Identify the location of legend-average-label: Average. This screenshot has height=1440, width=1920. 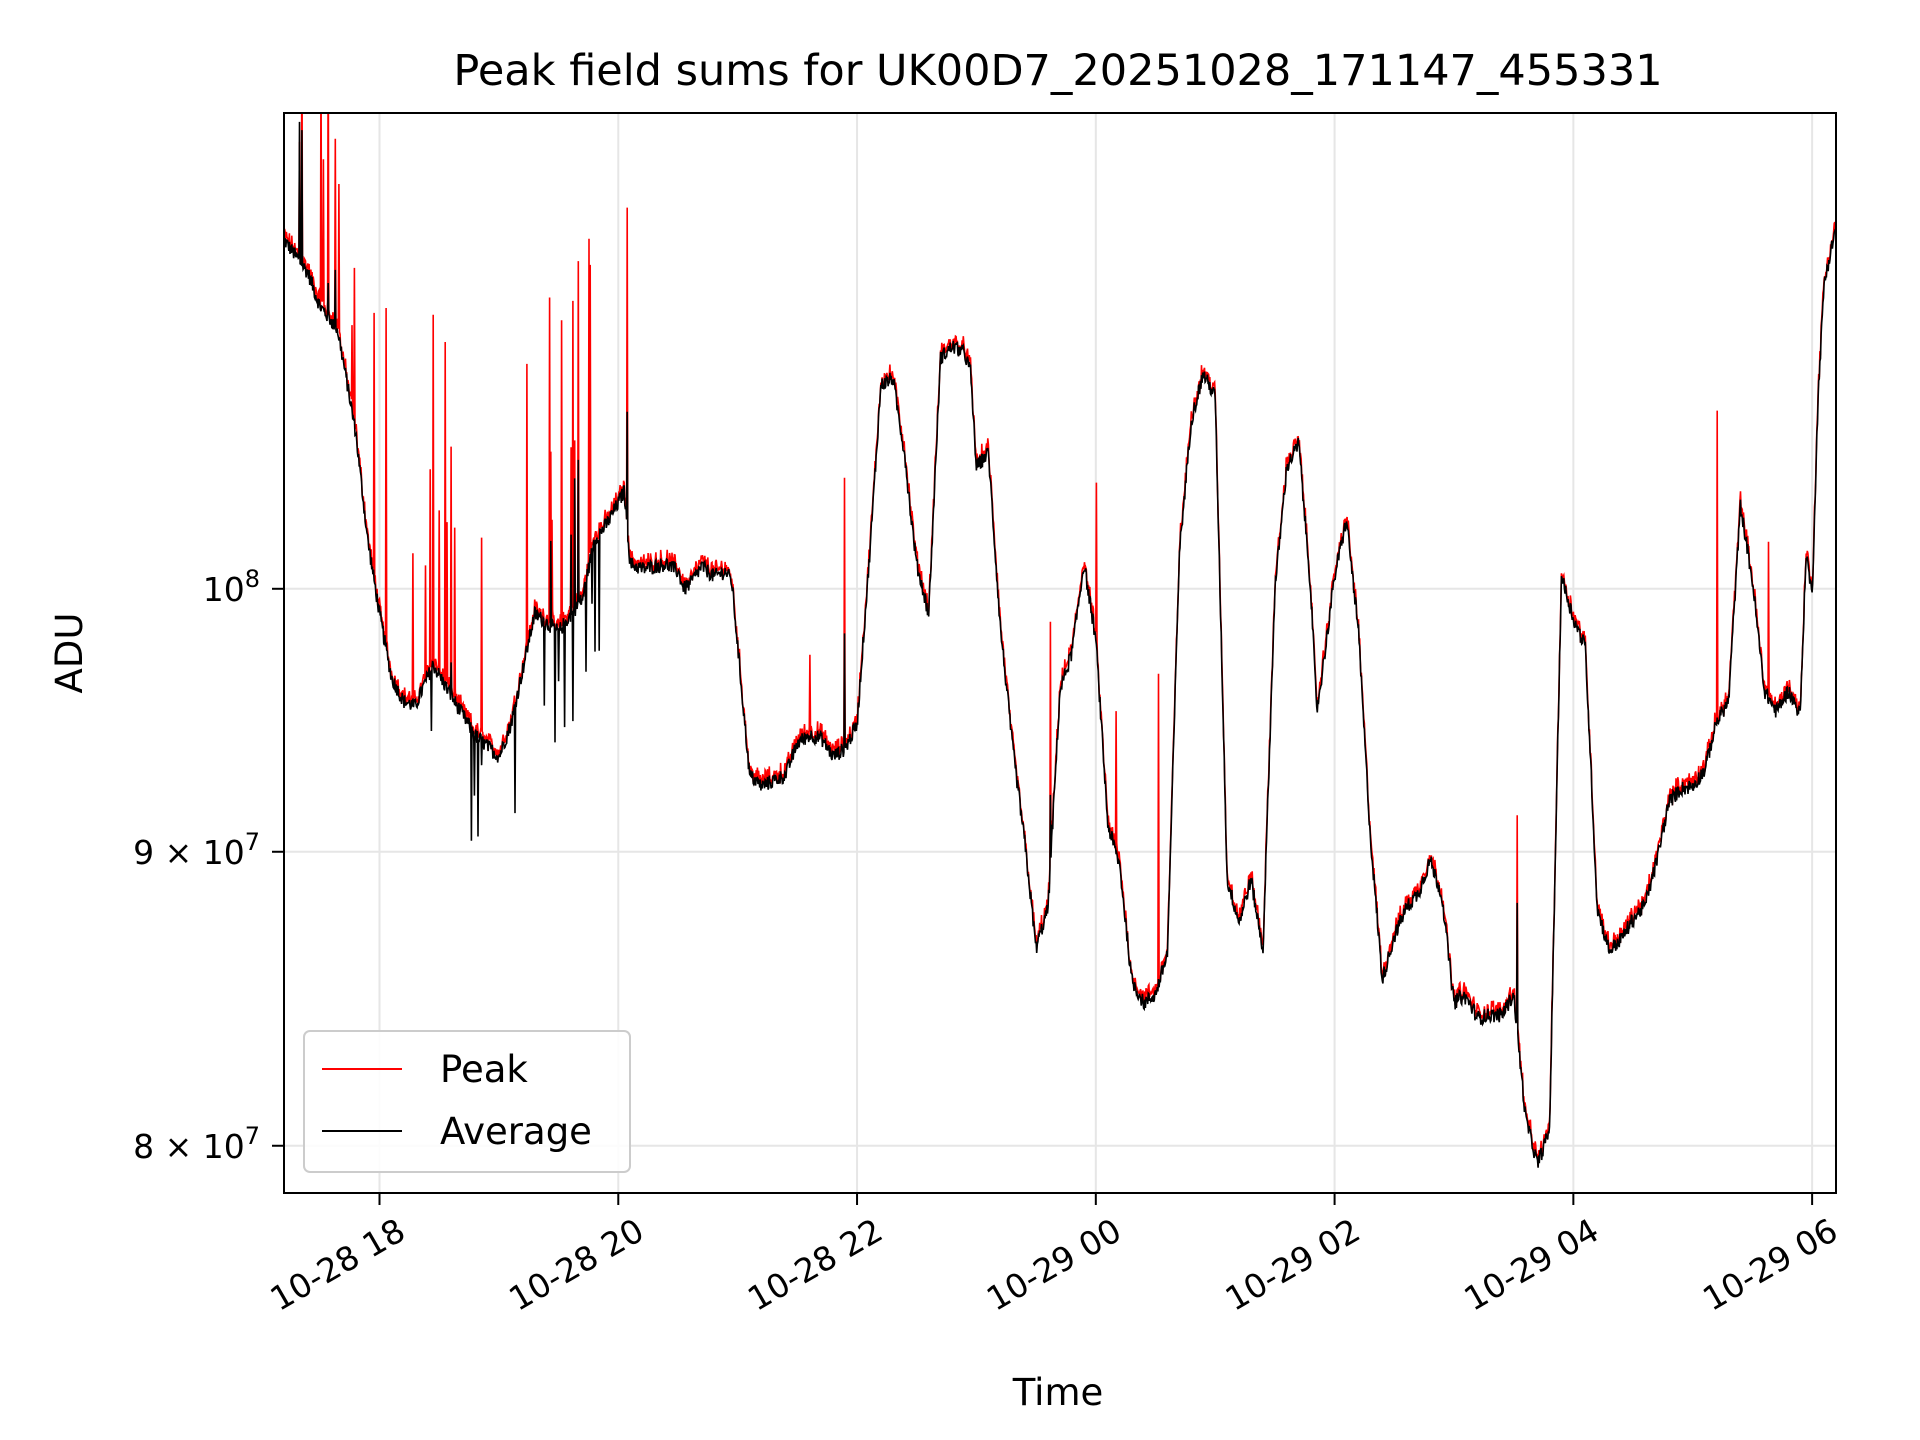
(516, 1131).